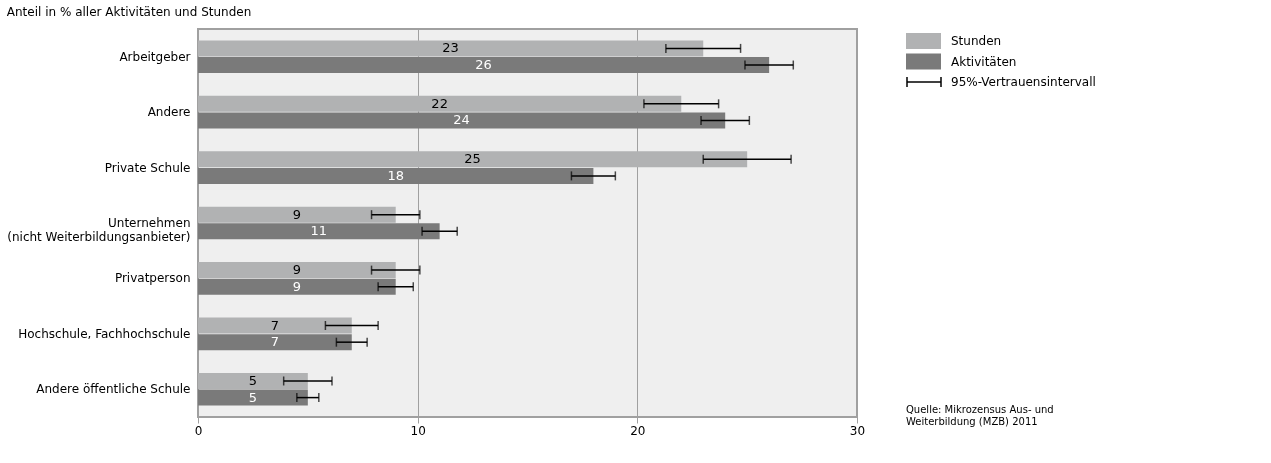 This screenshot has width=1271, height=463. Describe the element at coordinates (155, 56) in the screenshot. I see `y-tick-label: Arbeitgeber` at that location.